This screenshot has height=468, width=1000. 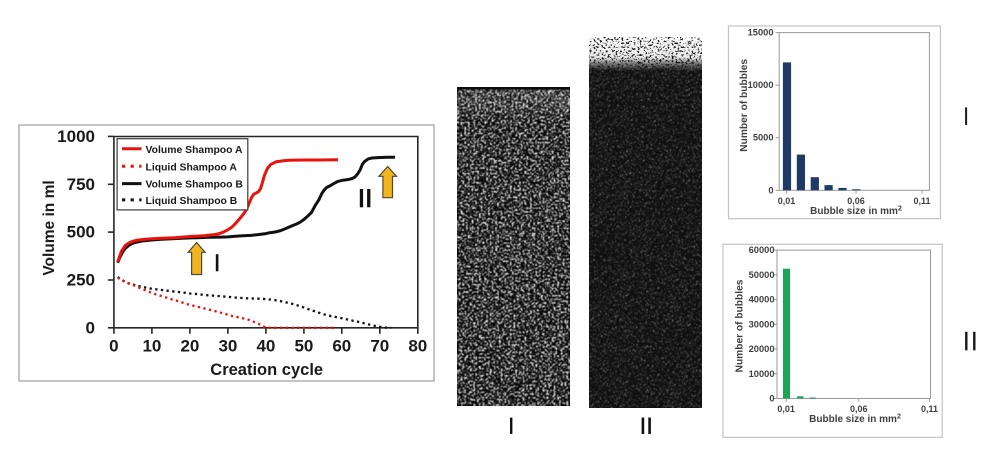 What do you see at coordinates (227, 346) in the screenshot?
I see `svg-text: 30` at bounding box center [227, 346].